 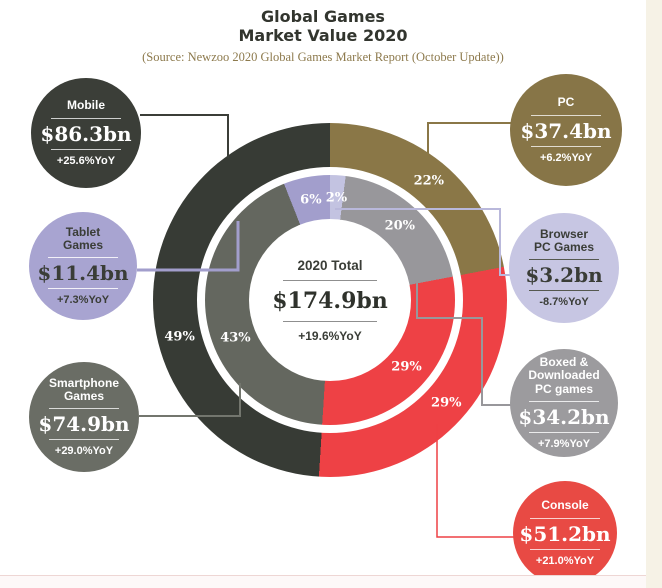 I want to click on callout-label-console: Console, so click(x=565, y=505).